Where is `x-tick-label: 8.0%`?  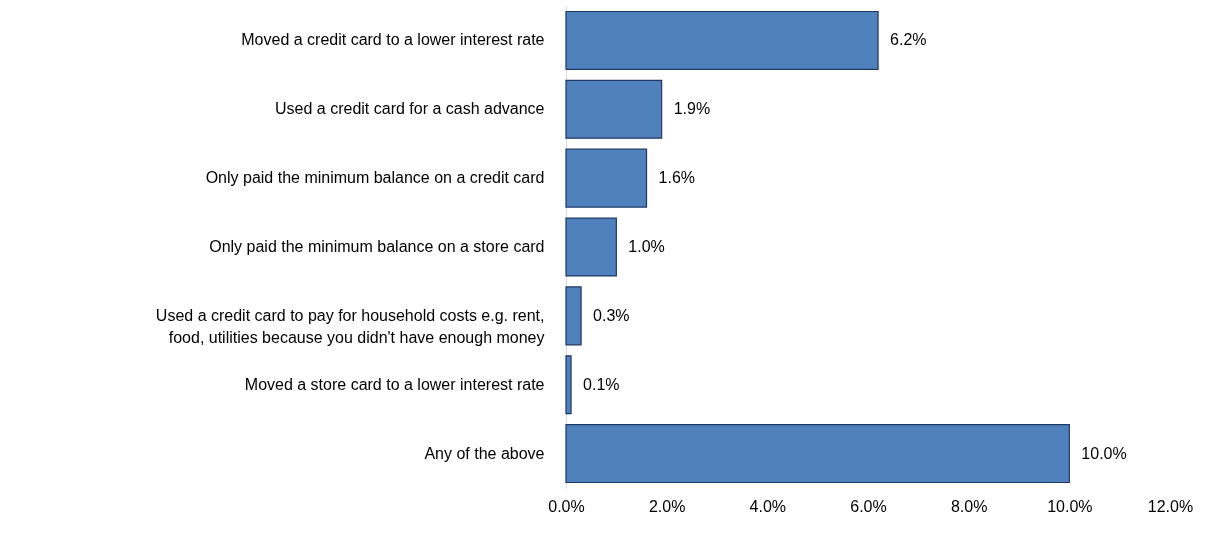 x-tick-label: 8.0% is located at coordinates (969, 506).